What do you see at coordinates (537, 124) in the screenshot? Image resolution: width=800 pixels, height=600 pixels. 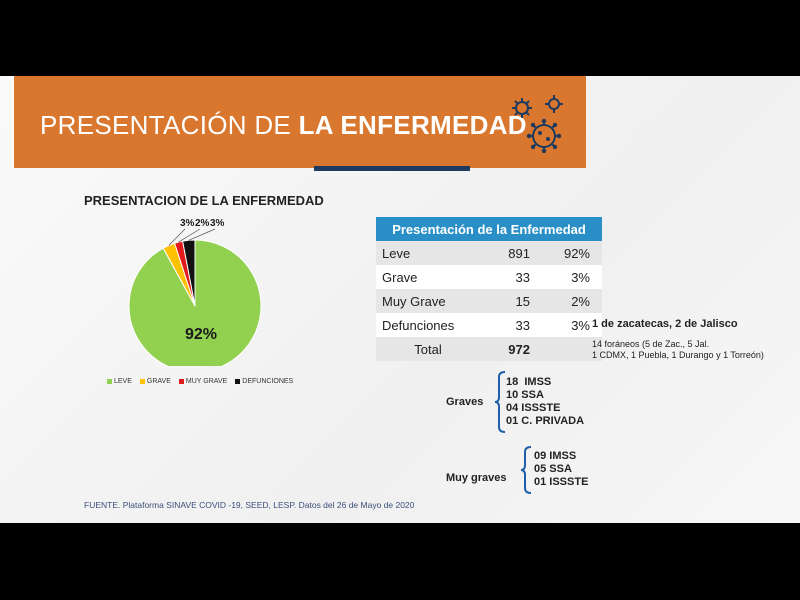 I see `virus-icon` at bounding box center [537, 124].